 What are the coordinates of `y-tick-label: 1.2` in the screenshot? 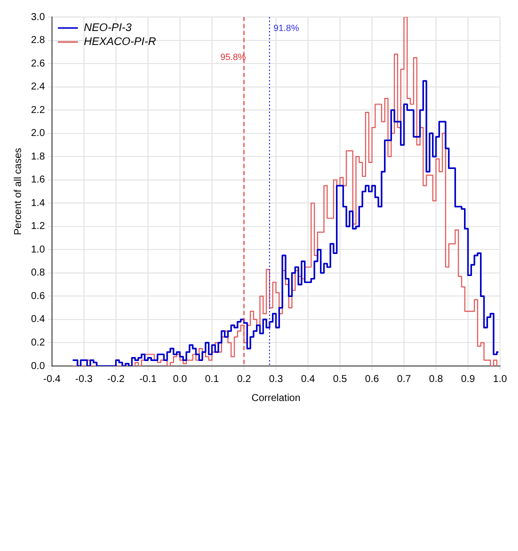 It's located at (38, 226).